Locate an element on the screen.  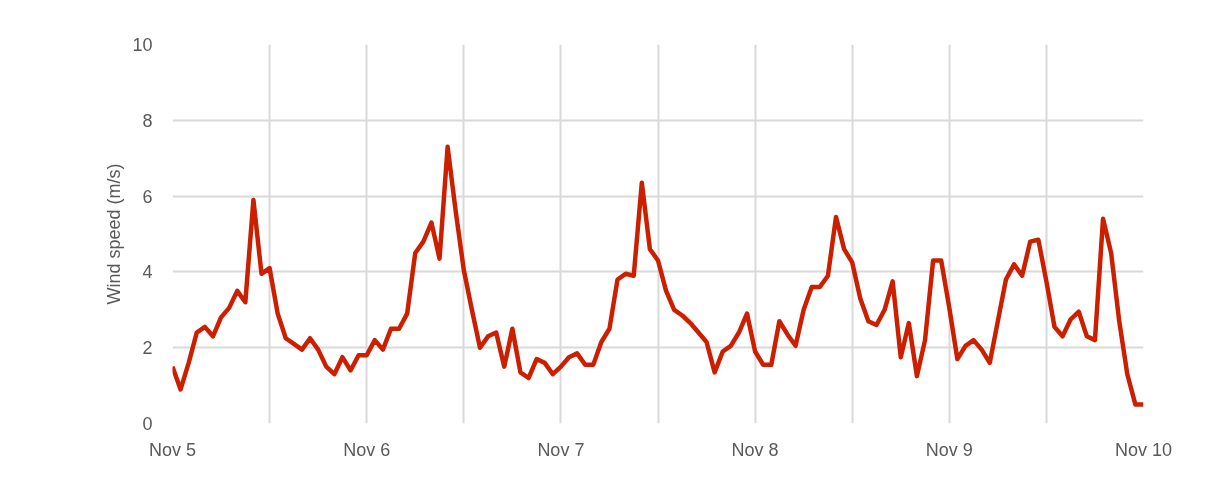
y-tick-label: 0 is located at coordinates (147, 424).